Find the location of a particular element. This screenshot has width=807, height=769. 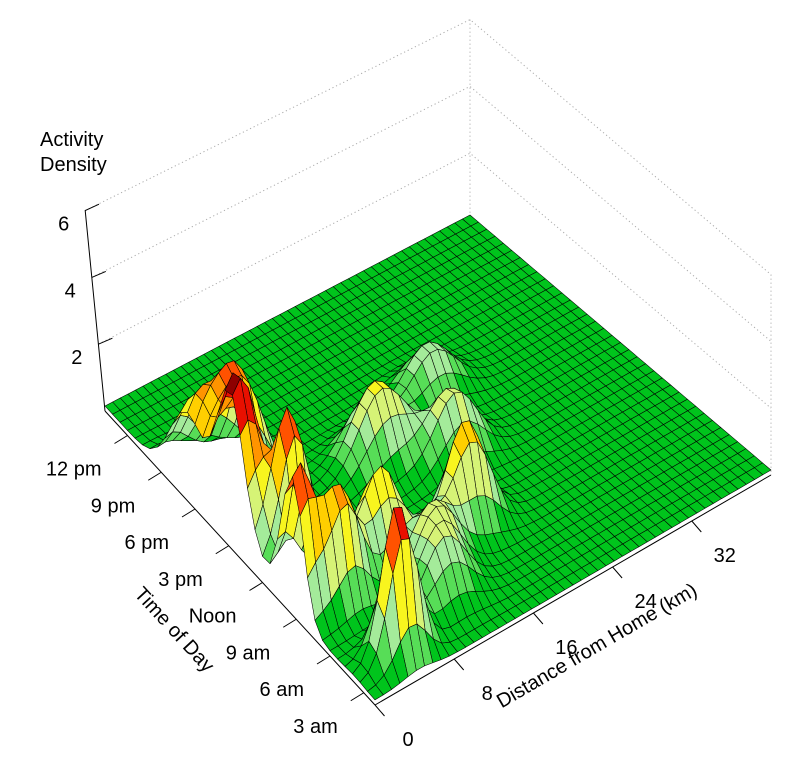

y-axis-tick-label: 3 am is located at coordinates (315, 727).